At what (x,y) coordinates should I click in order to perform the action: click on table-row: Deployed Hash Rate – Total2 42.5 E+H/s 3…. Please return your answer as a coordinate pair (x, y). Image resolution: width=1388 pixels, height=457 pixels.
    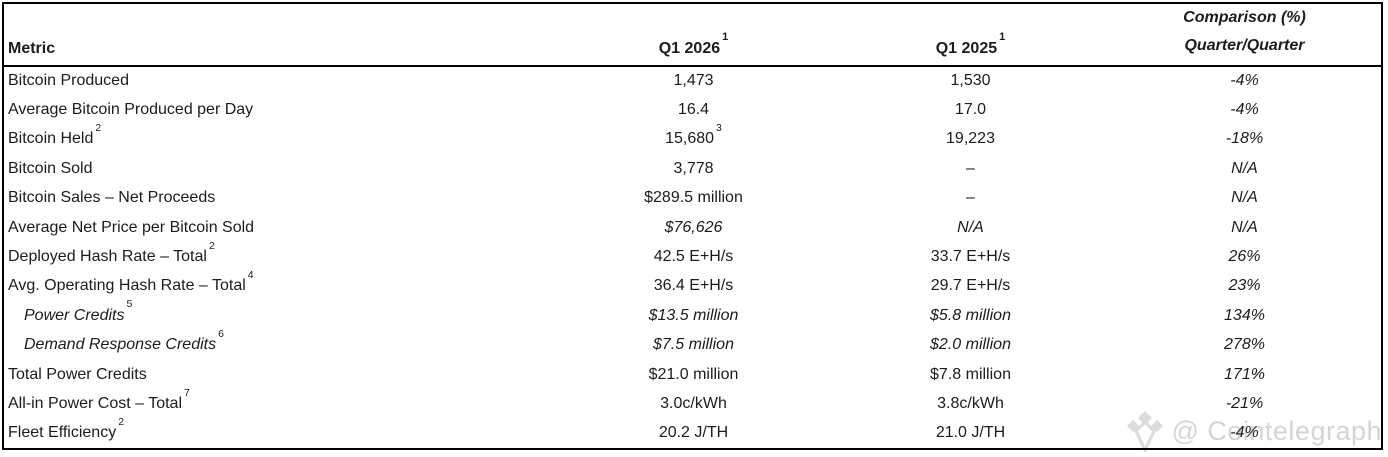
    Looking at the image, I should click on (692, 255).